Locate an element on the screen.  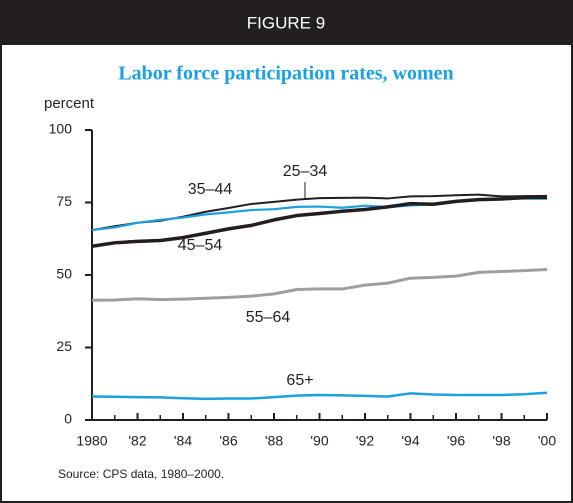
x-tick-label: '84 is located at coordinates (183, 441).